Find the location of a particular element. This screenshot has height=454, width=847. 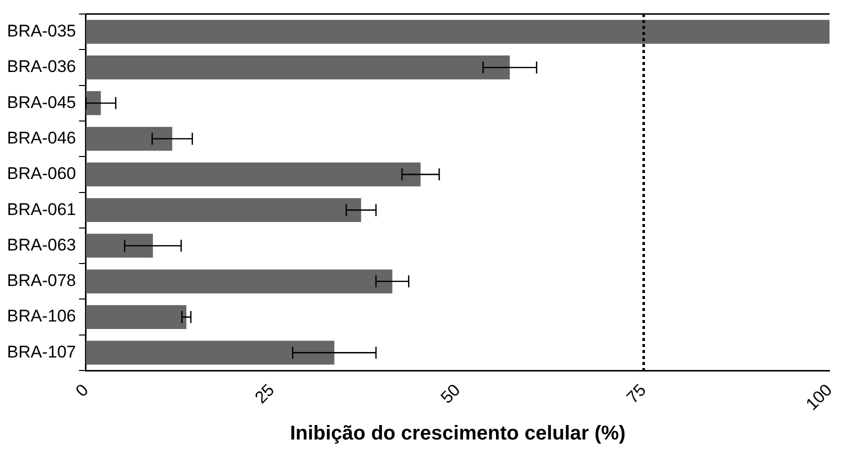

y-tick-label: BRA-036 is located at coordinates (41, 66).